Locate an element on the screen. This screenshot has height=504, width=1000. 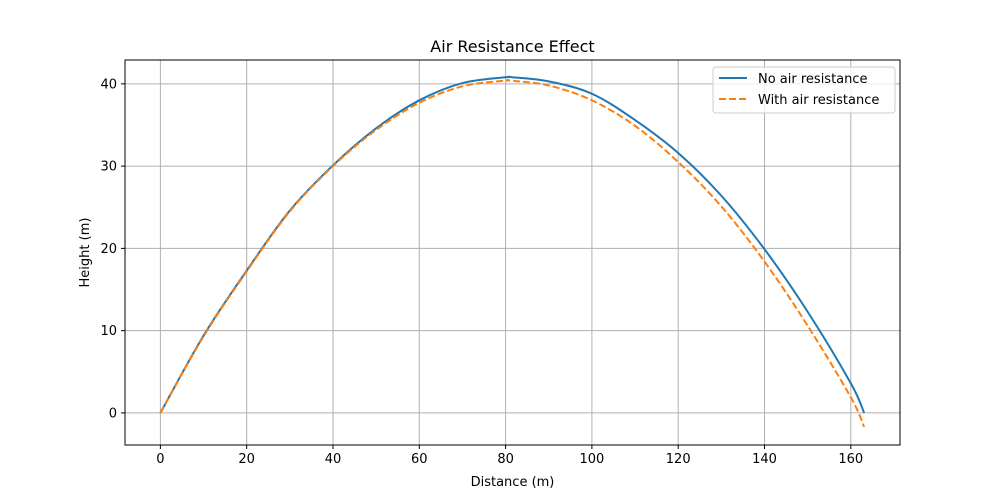
y-tick-label: 40 is located at coordinates (108, 84).